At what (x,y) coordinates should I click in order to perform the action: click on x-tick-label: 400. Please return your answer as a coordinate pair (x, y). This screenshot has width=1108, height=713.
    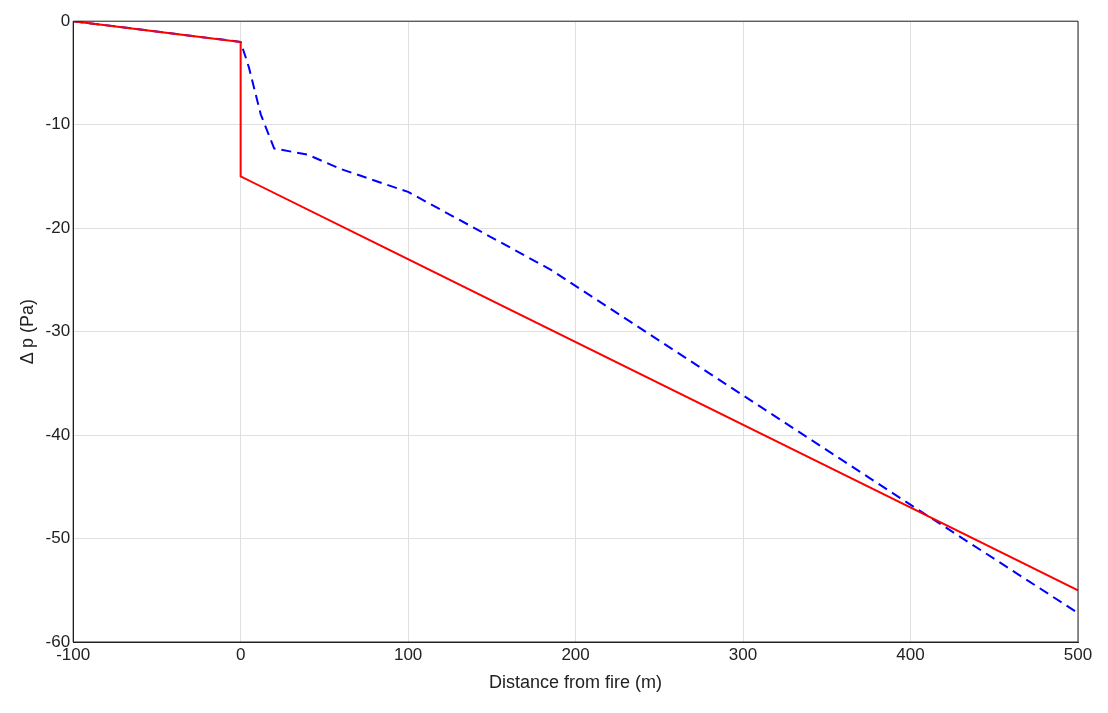
    Looking at the image, I should click on (910, 654).